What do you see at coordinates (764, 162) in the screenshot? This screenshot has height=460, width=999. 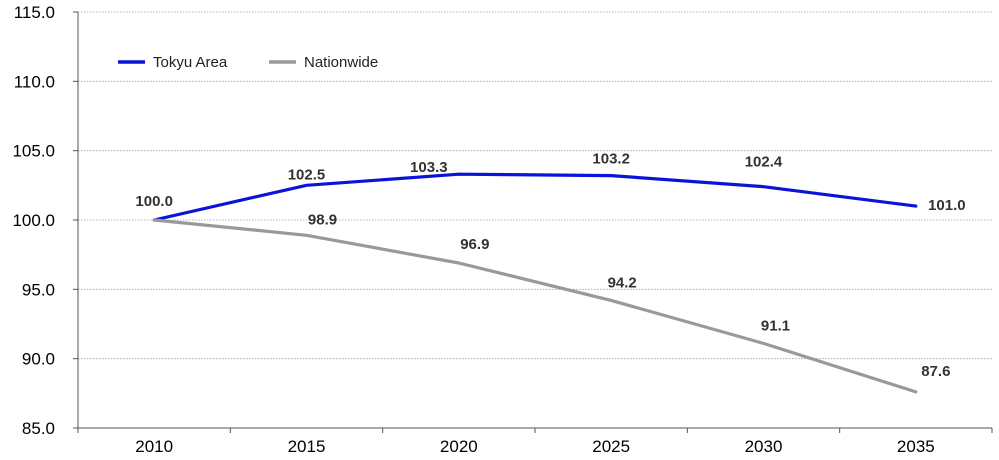 I see `data-label-tokyu-area: 102.4` at bounding box center [764, 162].